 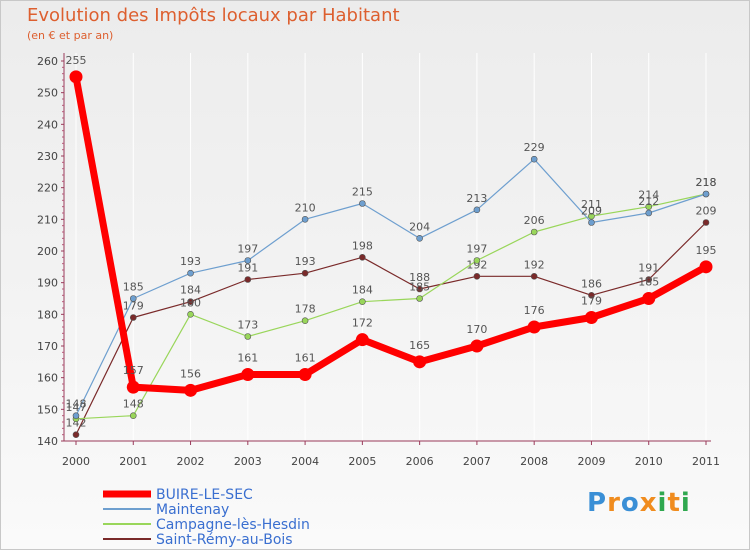 I want to click on y-tick-label: 170, so click(x=47, y=346).